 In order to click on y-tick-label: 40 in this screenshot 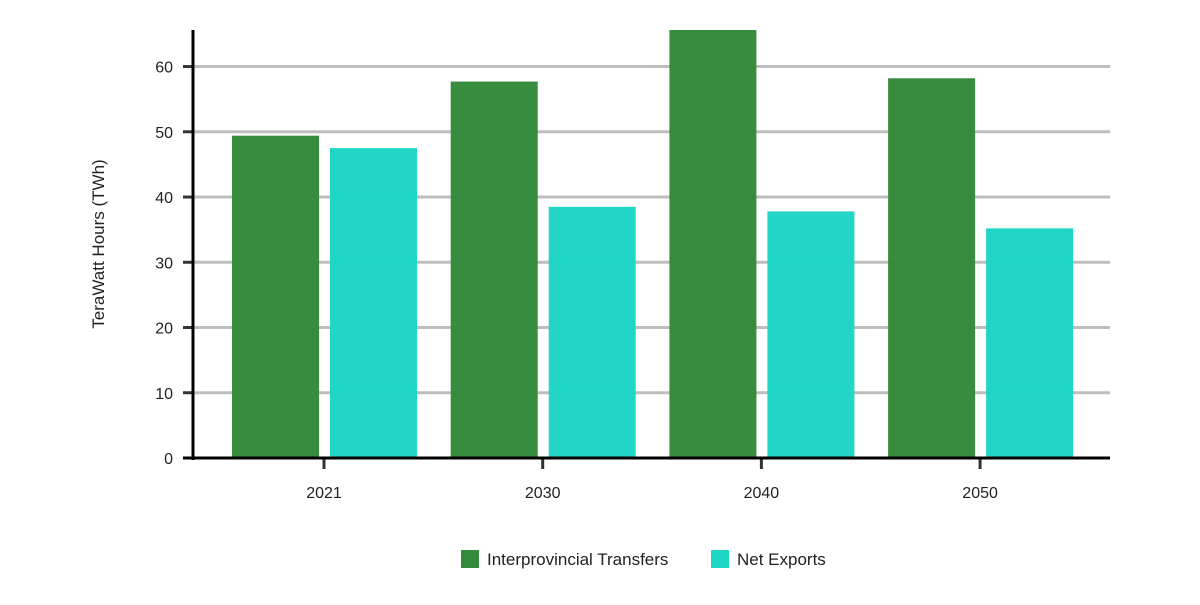, I will do `click(164, 198)`.